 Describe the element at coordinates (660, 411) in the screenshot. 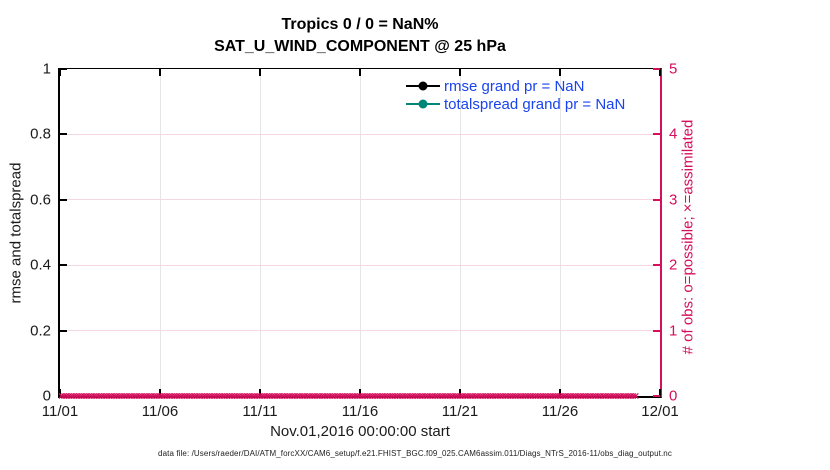

I see `x-tick-label: 12/01` at that location.